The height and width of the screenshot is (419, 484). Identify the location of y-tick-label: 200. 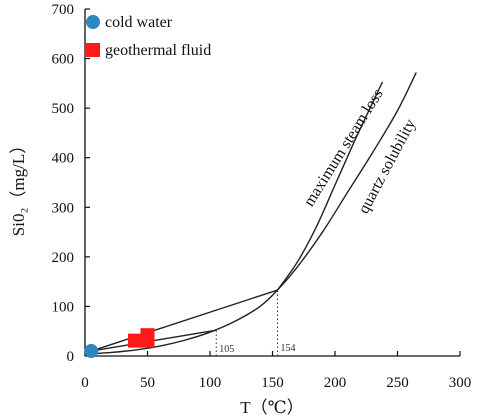
(63, 258).